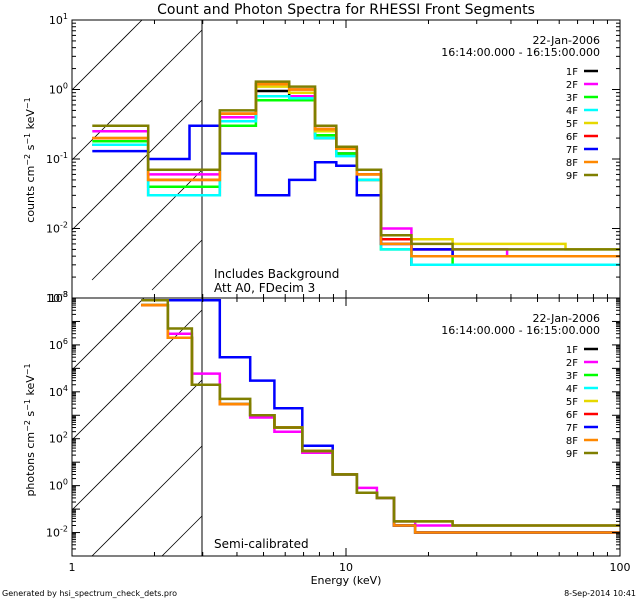 This screenshot has width=640, height=600. What do you see at coordinates (582, 402) in the screenshot?
I see `bottom-legend: 1F 2F 3F 4F 5F 6F 7F 8F 9F` at bounding box center [582, 402].